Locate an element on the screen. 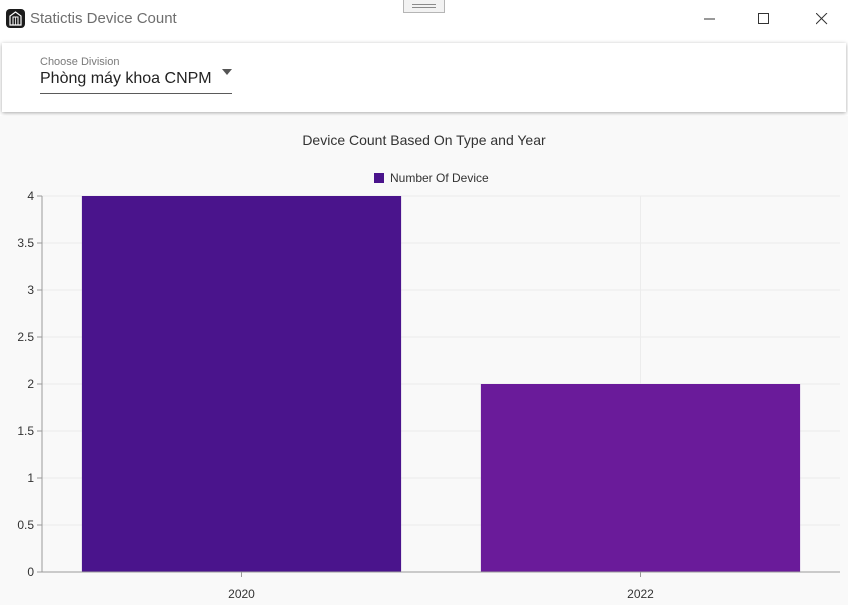 The height and width of the screenshot is (605, 848). maximize-button is located at coordinates (764, 19).